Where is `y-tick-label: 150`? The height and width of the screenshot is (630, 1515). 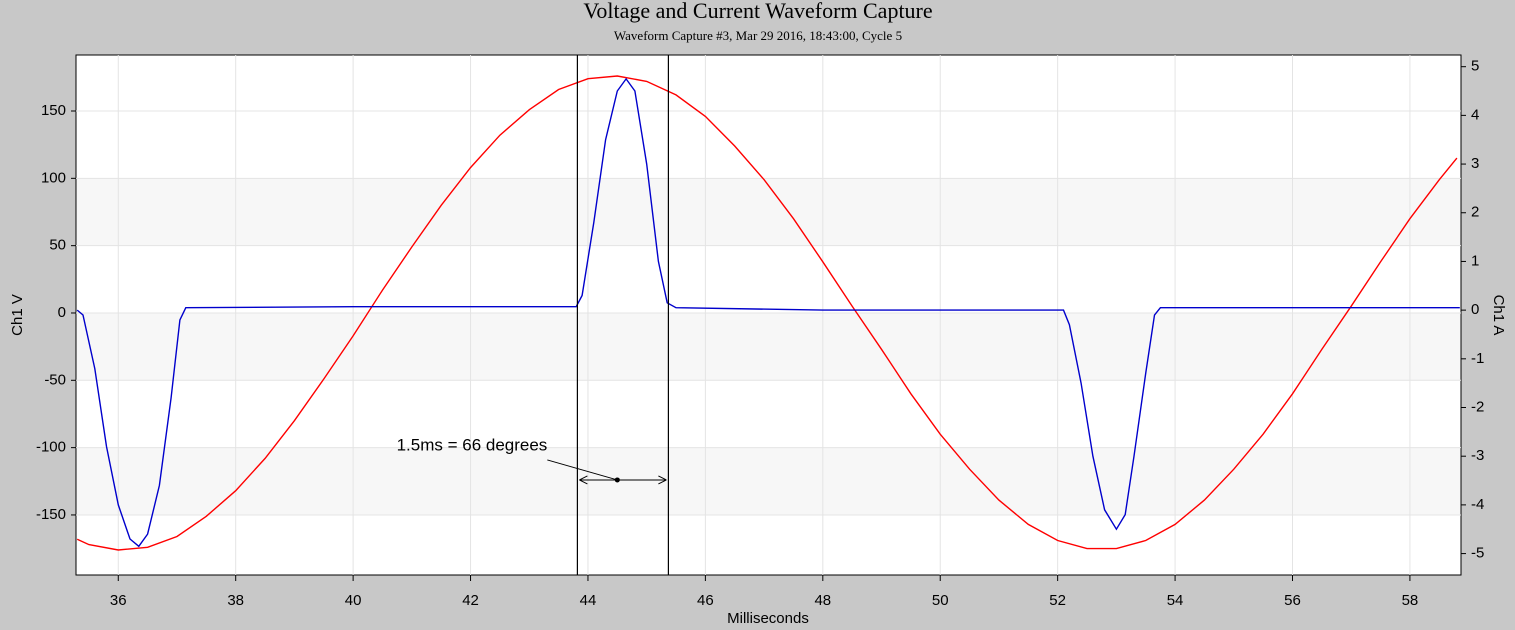
y-tick-label: 150 is located at coordinates (53, 110).